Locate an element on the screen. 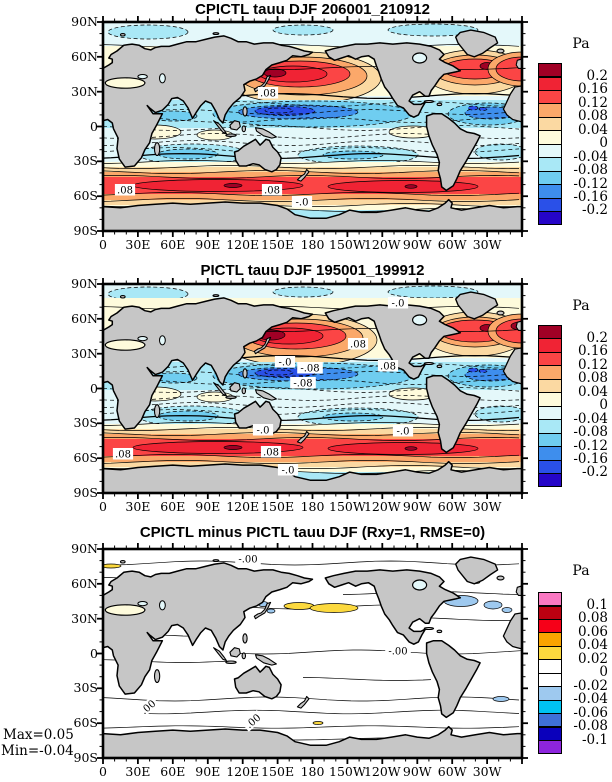 The height and width of the screenshot is (782, 612). colorbar-2-units: Pa is located at coordinates (581, 306).